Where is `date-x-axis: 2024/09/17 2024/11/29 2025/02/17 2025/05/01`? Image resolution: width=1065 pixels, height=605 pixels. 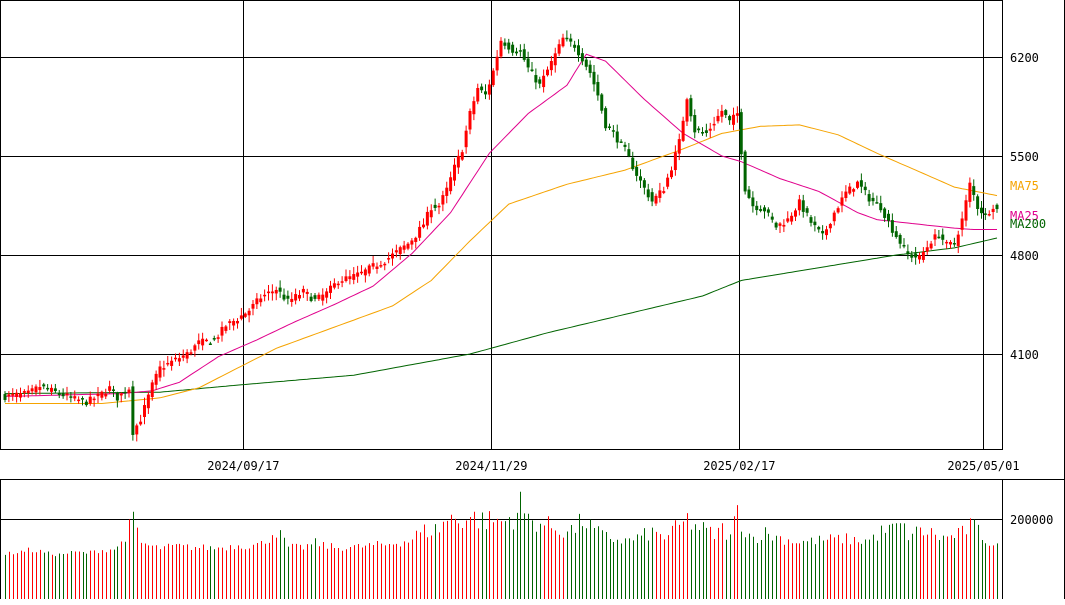
date-x-axis: 2024/09/17 2024/11/29 2025/02/17 2025/05/01 is located at coordinates (532, 469).